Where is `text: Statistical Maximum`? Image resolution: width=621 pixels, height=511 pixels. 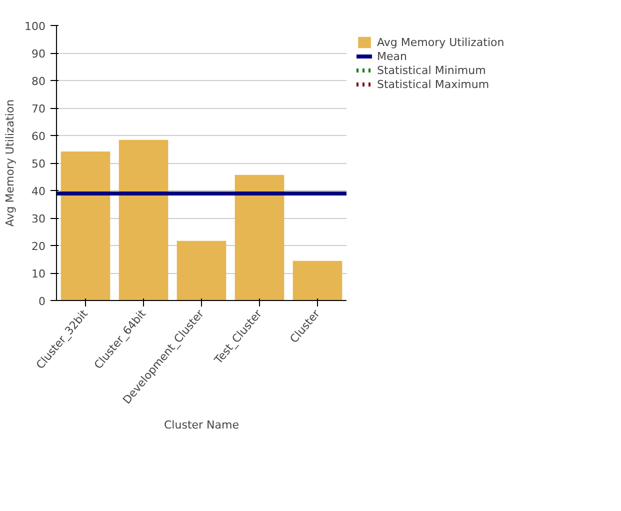 text: Statistical Maximum is located at coordinates (433, 84).